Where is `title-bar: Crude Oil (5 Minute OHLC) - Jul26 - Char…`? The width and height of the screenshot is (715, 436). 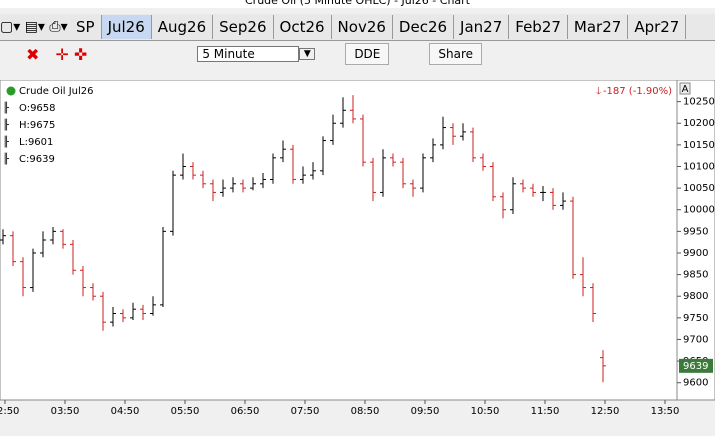 title-bar: Crude Oil (5 Minute OHLC) - Jul26 - Char… is located at coordinates (357, 4).